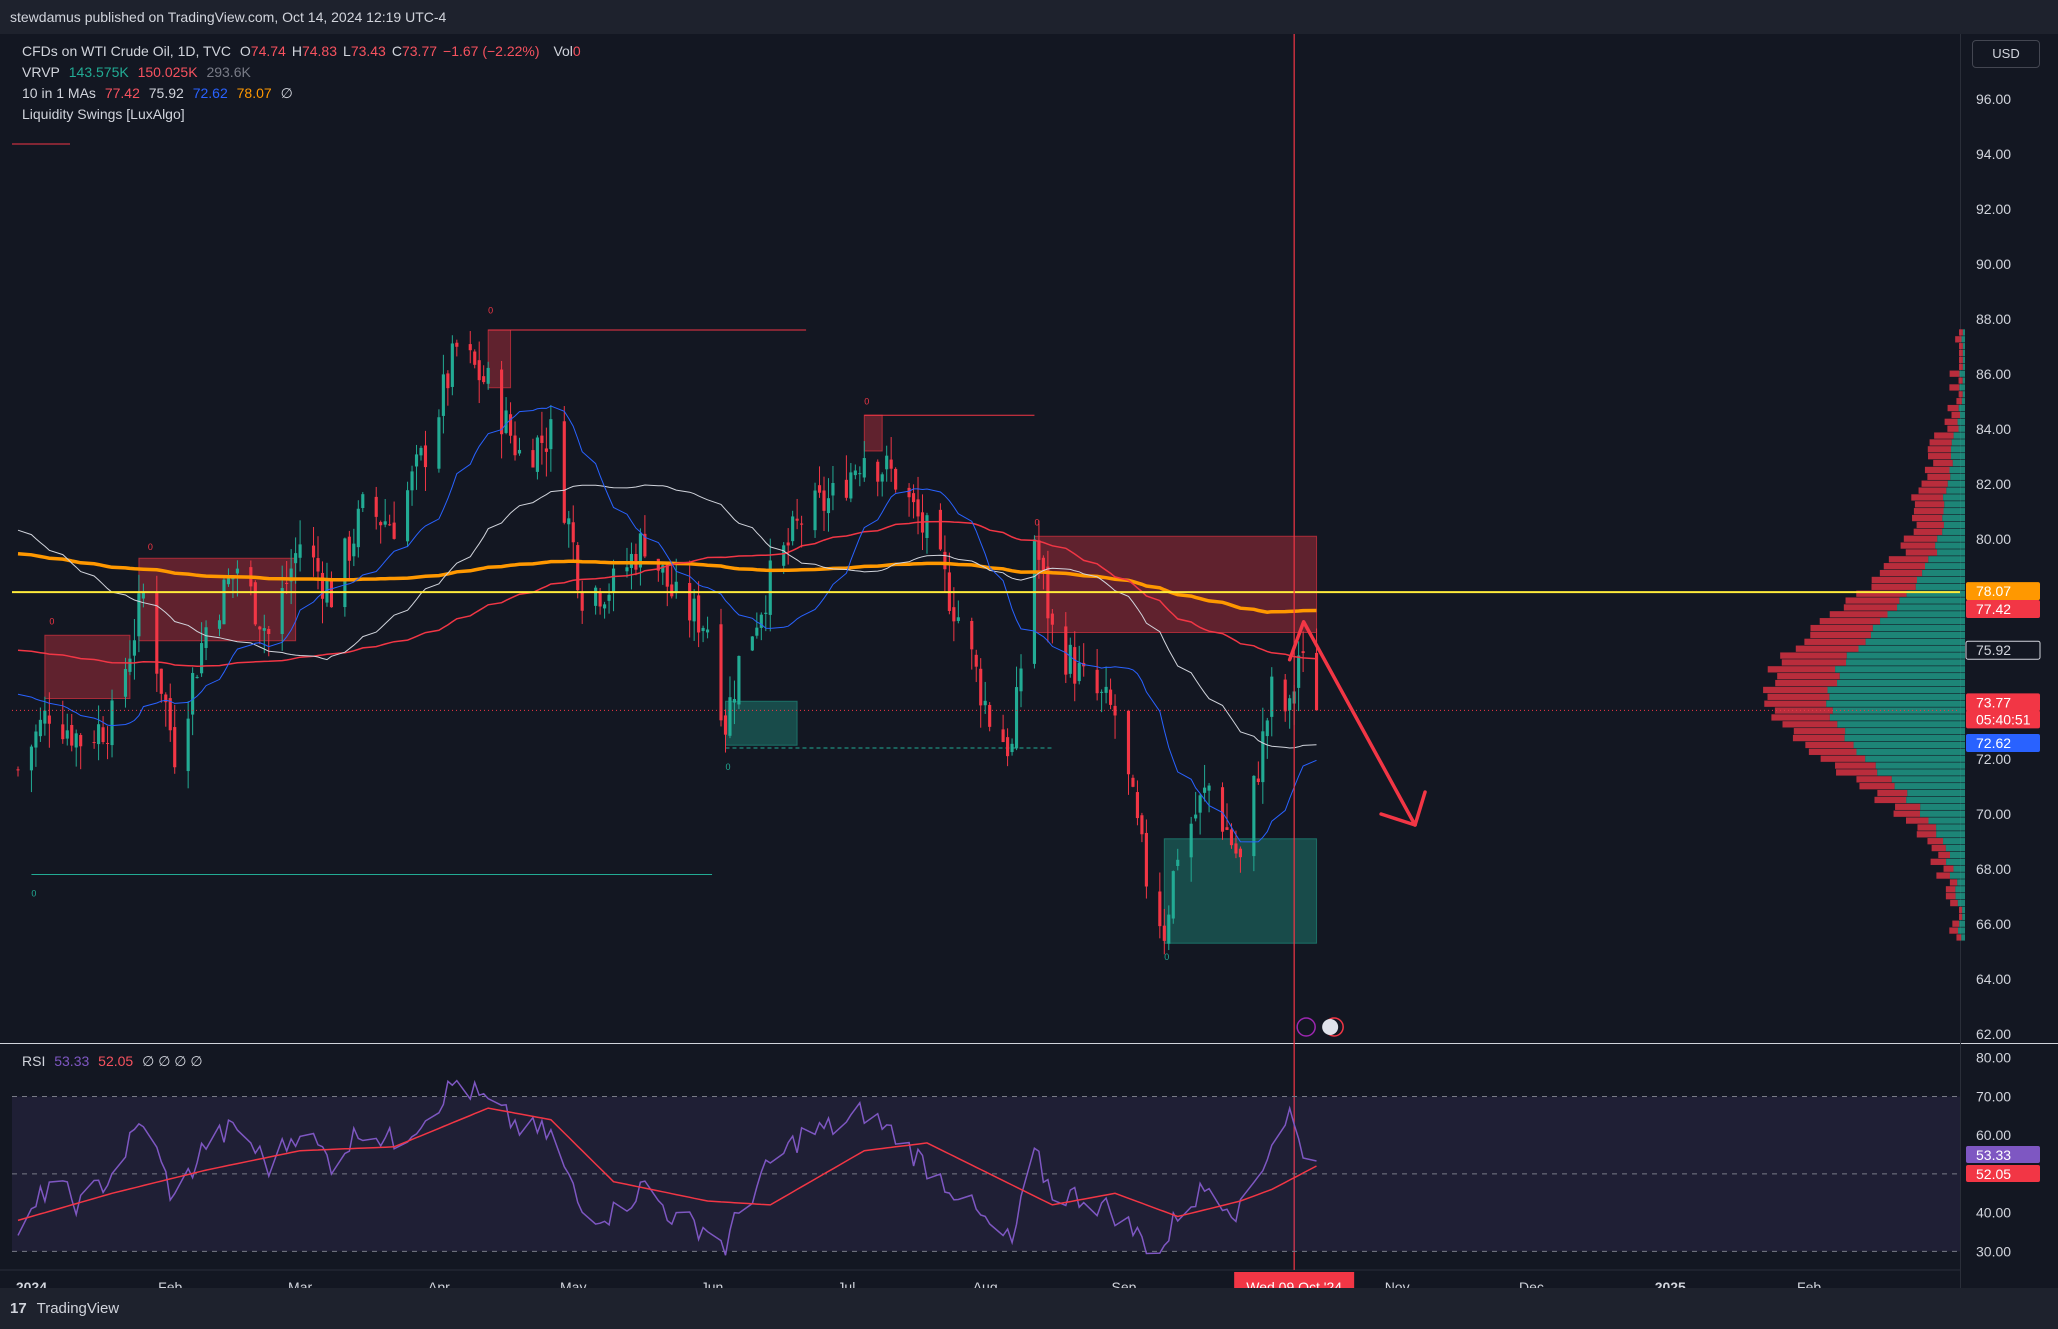  Describe the element at coordinates (846, 1283) in the screenshot. I see `time-tick-label: Jul` at that location.